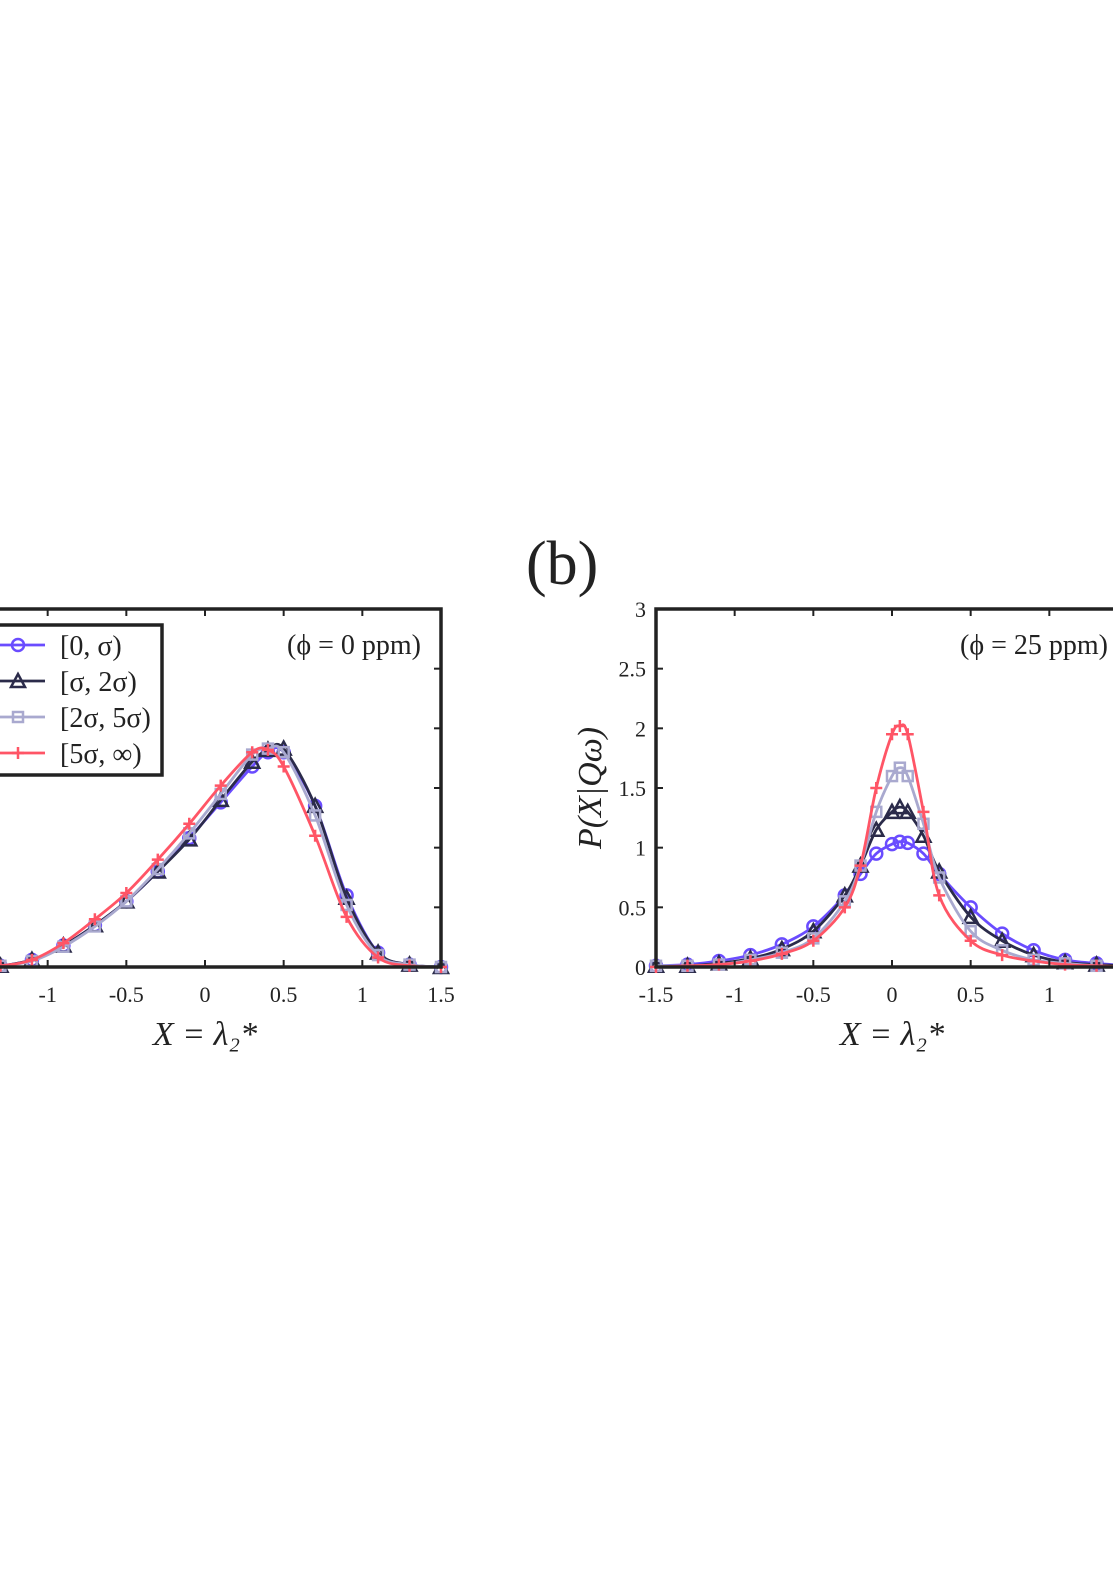 Image resolution: width=1113 pixels, height=1573 pixels. What do you see at coordinates (441, 994) in the screenshot?
I see `x-tick-label: 1.5` at bounding box center [441, 994].